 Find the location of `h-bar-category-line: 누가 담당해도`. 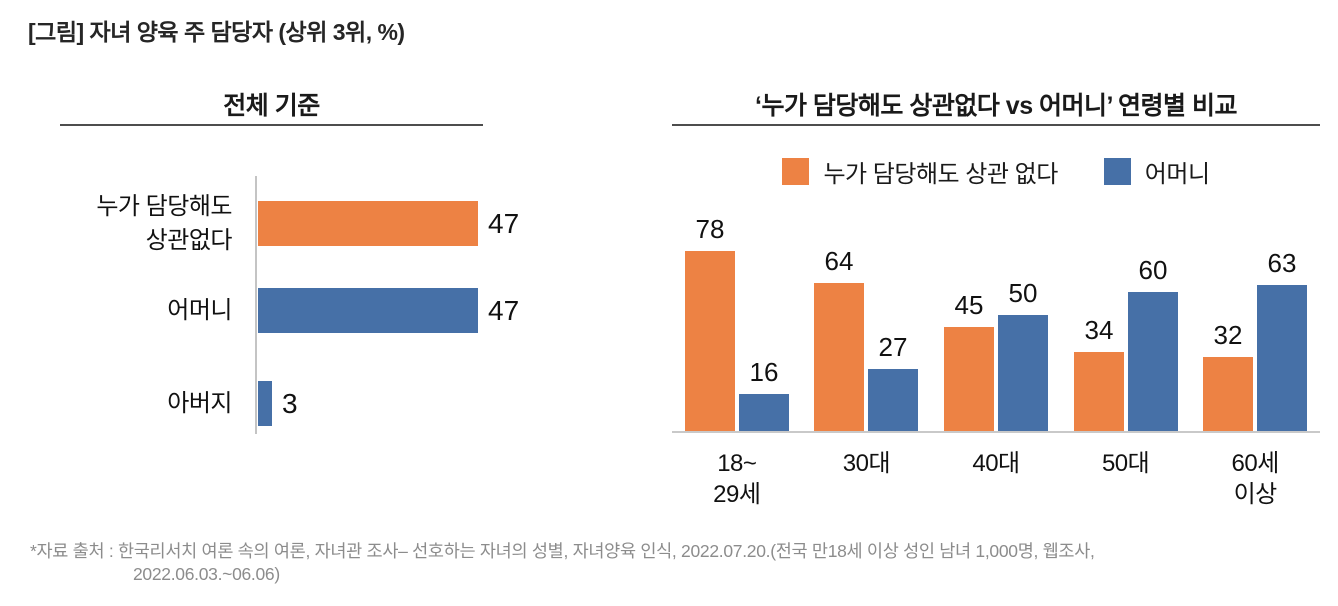

h-bar-category-line: 누가 담당해도 is located at coordinates (164, 206).